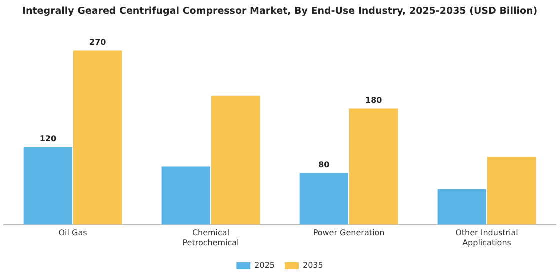 The width and height of the screenshot is (560, 280). What do you see at coordinates (349, 233) in the screenshot?
I see `x-tick-label: Power Generation` at bounding box center [349, 233].